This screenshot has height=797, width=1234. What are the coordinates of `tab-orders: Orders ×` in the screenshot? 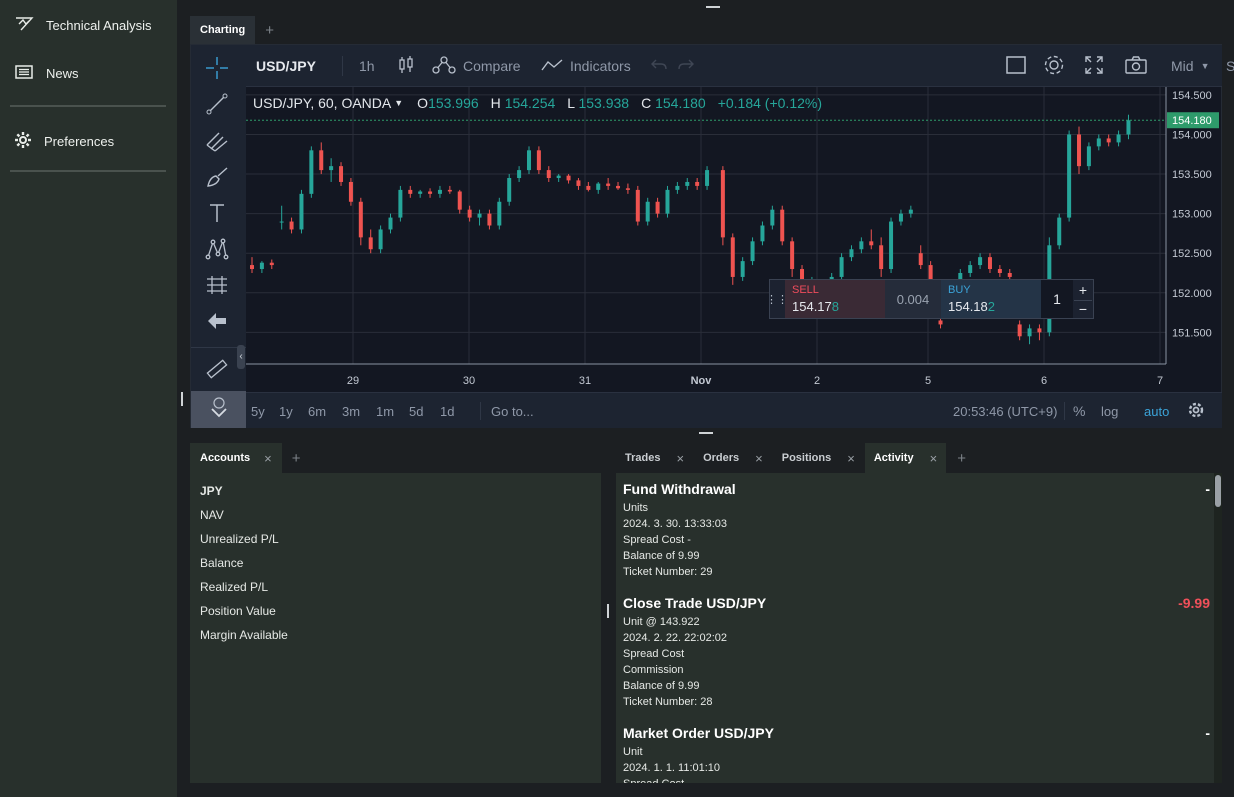 It's located at (733, 458).